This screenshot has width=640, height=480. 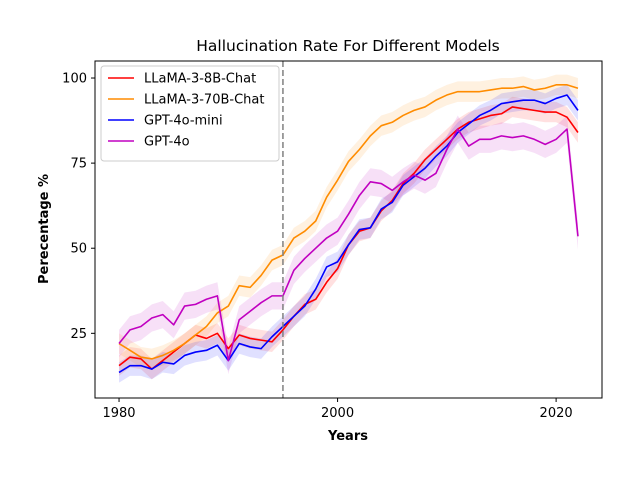 I want to click on y-tick-label-75: 75, so click(x=78, y=164).